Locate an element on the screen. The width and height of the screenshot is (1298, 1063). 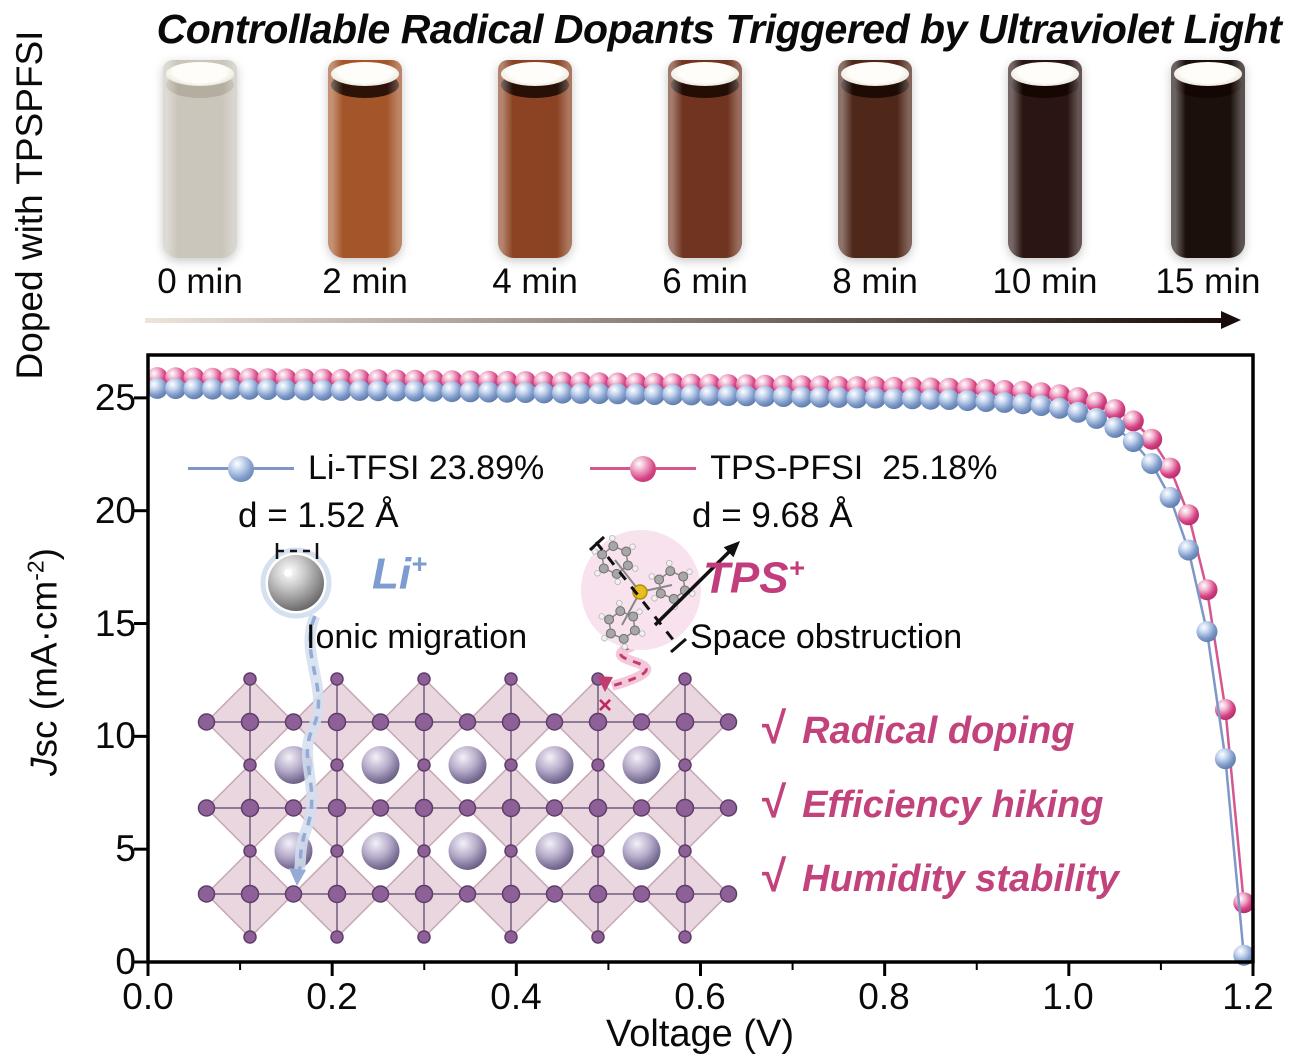
tps-ion-label: TPS+ is located at coordinates (754, 577).